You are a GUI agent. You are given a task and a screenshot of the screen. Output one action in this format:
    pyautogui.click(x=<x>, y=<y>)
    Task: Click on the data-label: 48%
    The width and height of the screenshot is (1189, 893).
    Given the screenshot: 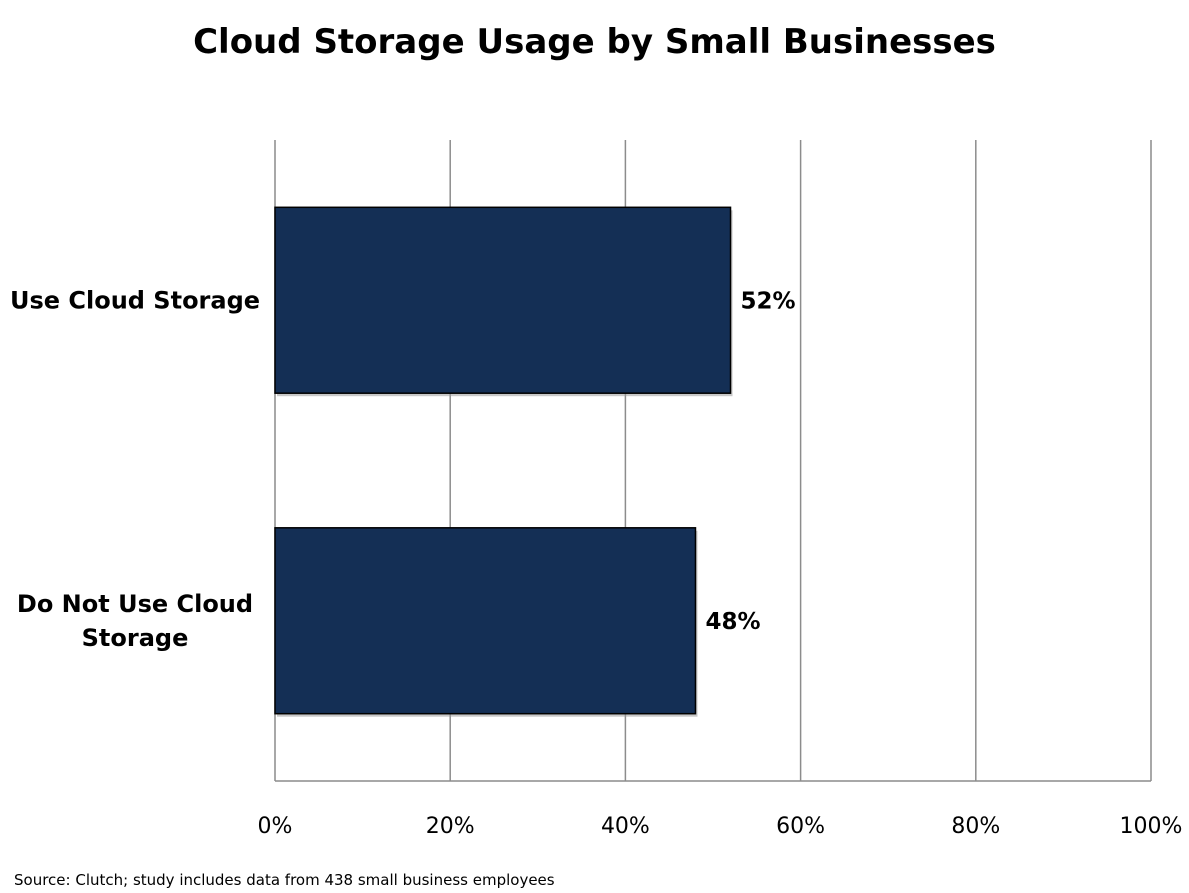 What is the action you would take?
    pyautogui.click(x=732, y=622)
    